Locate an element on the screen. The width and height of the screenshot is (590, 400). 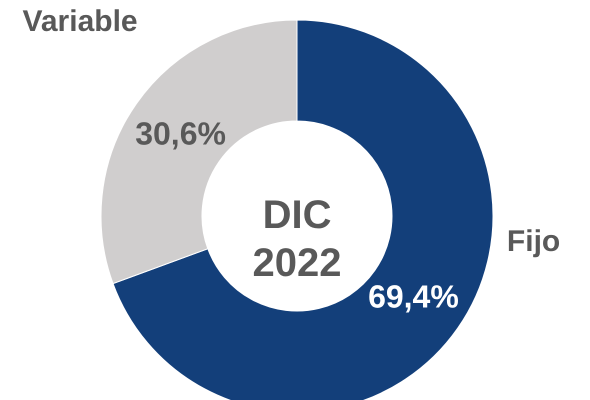
slice-label: Fijo is located at coordinates (533, 241).